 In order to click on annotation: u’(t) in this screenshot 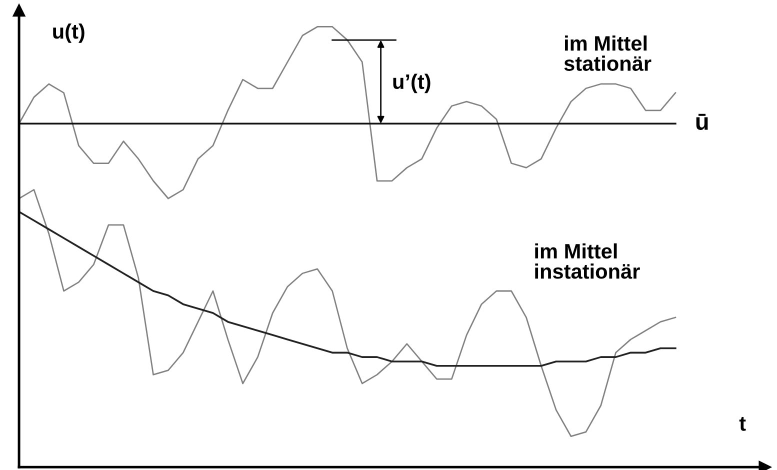, I will do `click(411, 84)`.